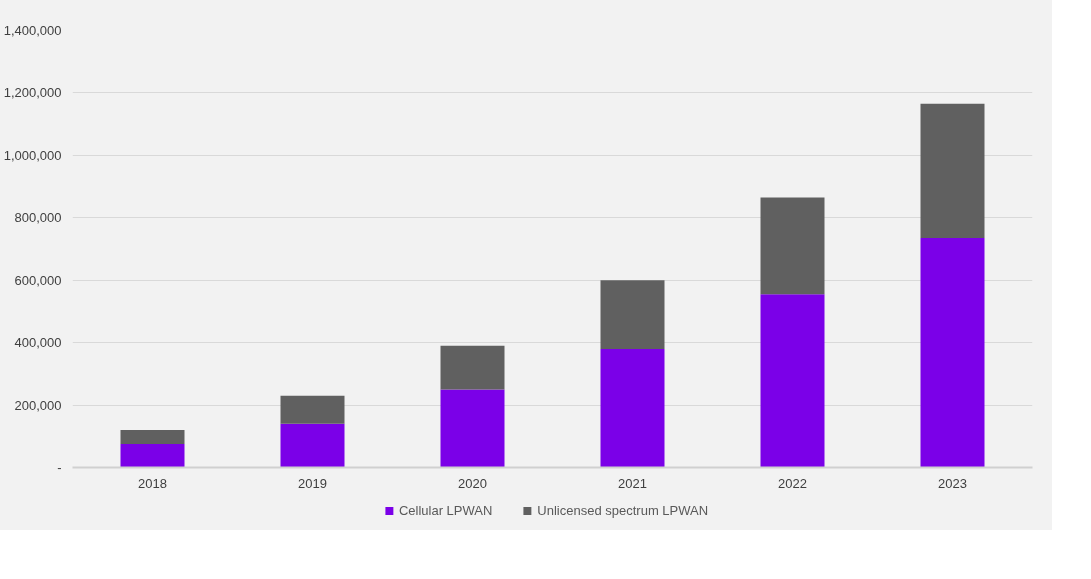 The image size is (1091, 579). What do you see at coordinates (38, 405) in the screenshot?
I see `y-tick-label: 200,000` at bounding box center [38, 405].